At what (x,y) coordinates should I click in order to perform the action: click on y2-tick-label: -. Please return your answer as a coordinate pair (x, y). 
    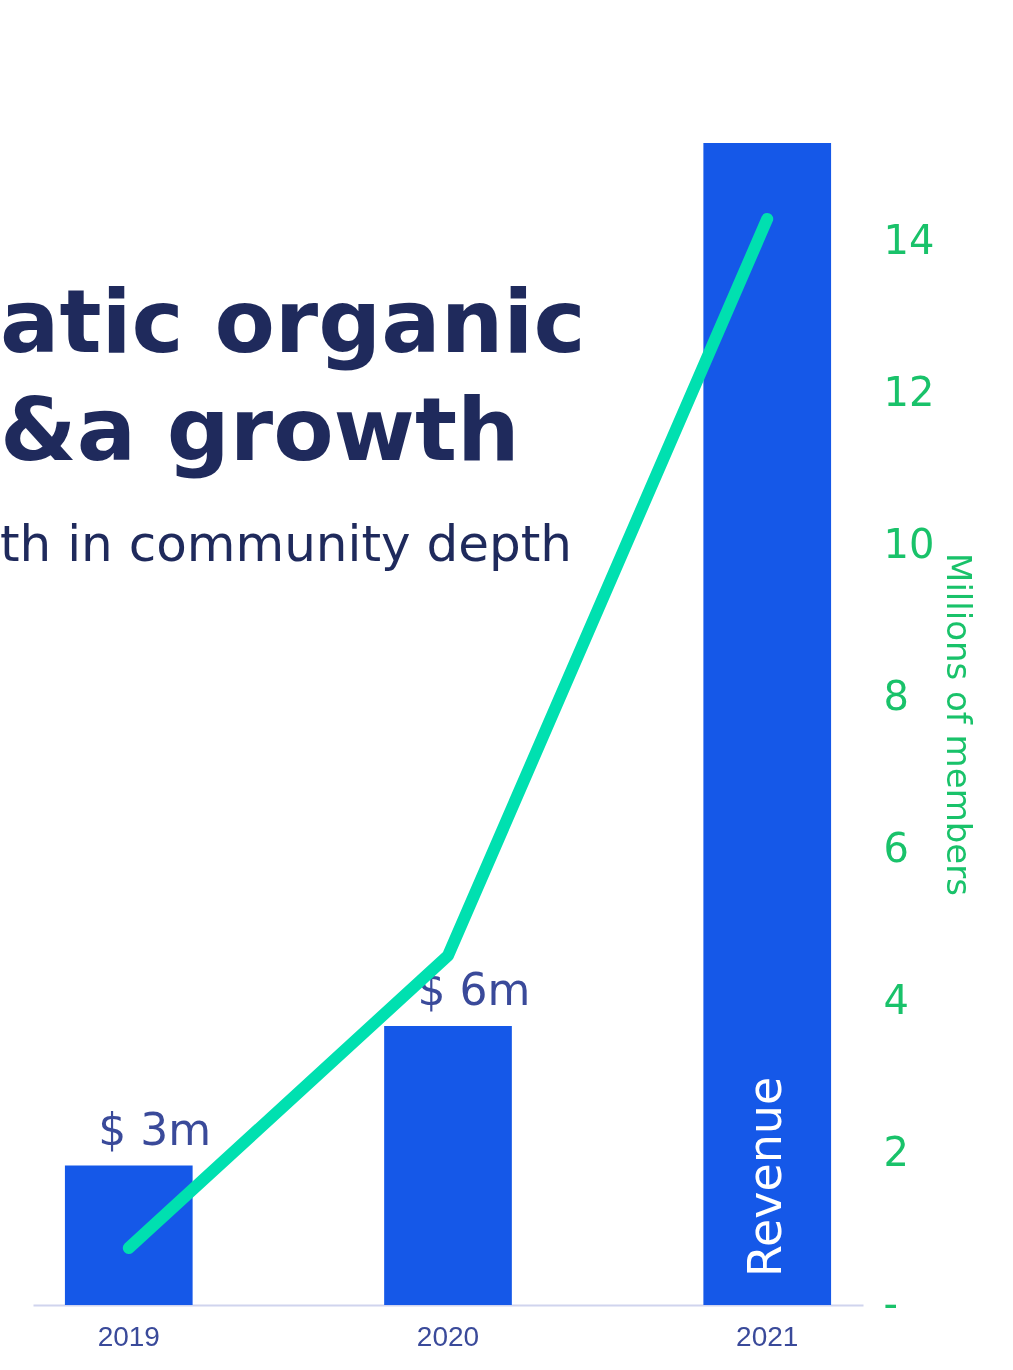
    Looking at the image, I should click on (890, 1303).